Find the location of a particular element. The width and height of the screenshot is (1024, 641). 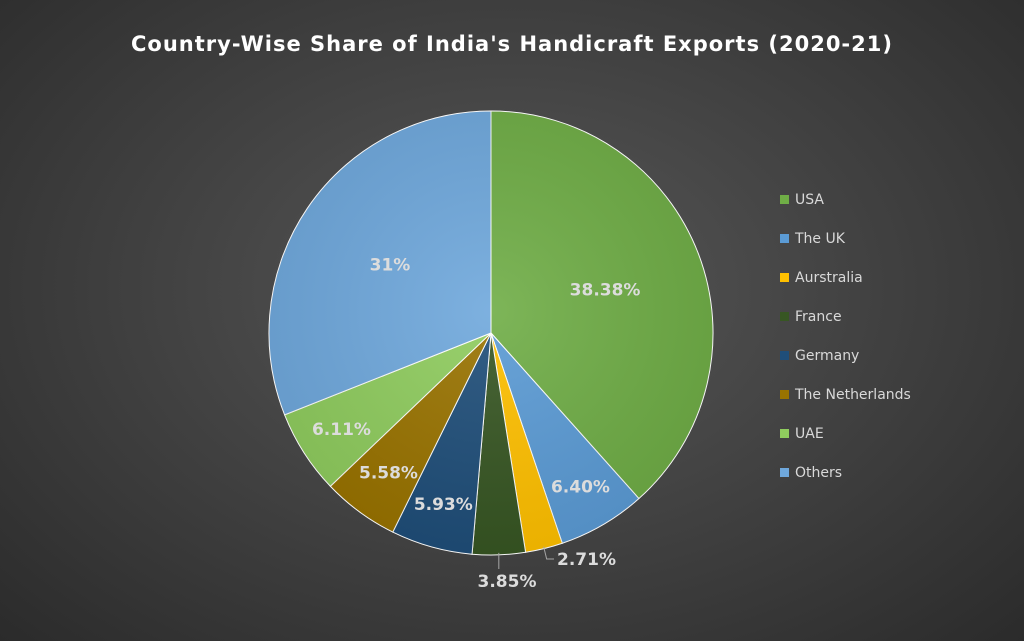

data-label-others: 31% is located at coordinates (390, 265).